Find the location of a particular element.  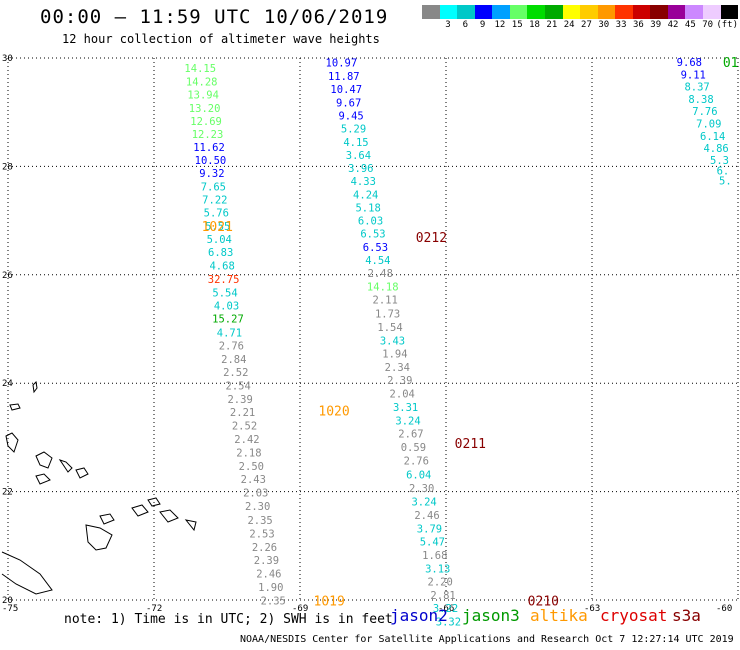

wave-height-point: 2.52 is located at coordinates (235, 373).